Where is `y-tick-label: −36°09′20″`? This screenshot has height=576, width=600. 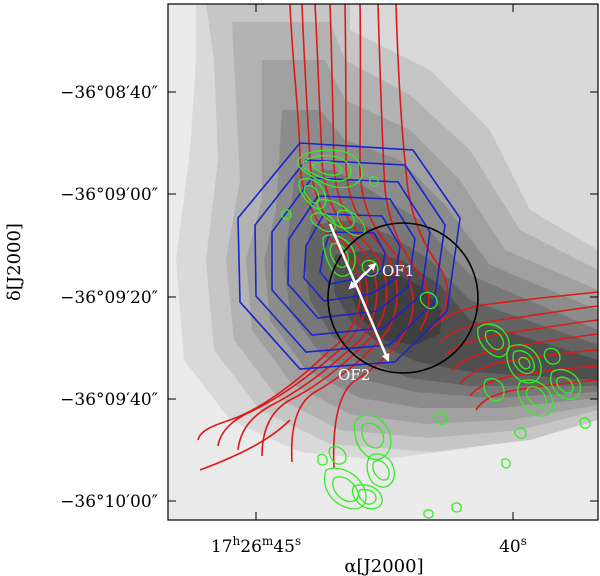
y-tick-label: −36°09′20″ is located at coordinates (109, 298).